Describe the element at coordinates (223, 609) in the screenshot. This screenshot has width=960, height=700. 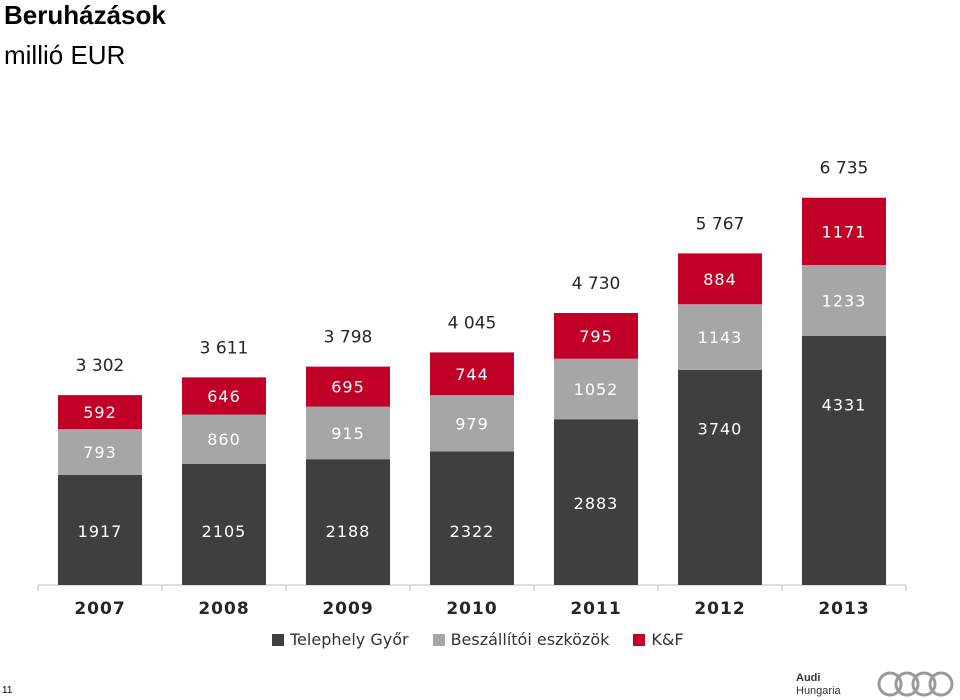
I see `x-tick-label-2008: 2008` at that location.